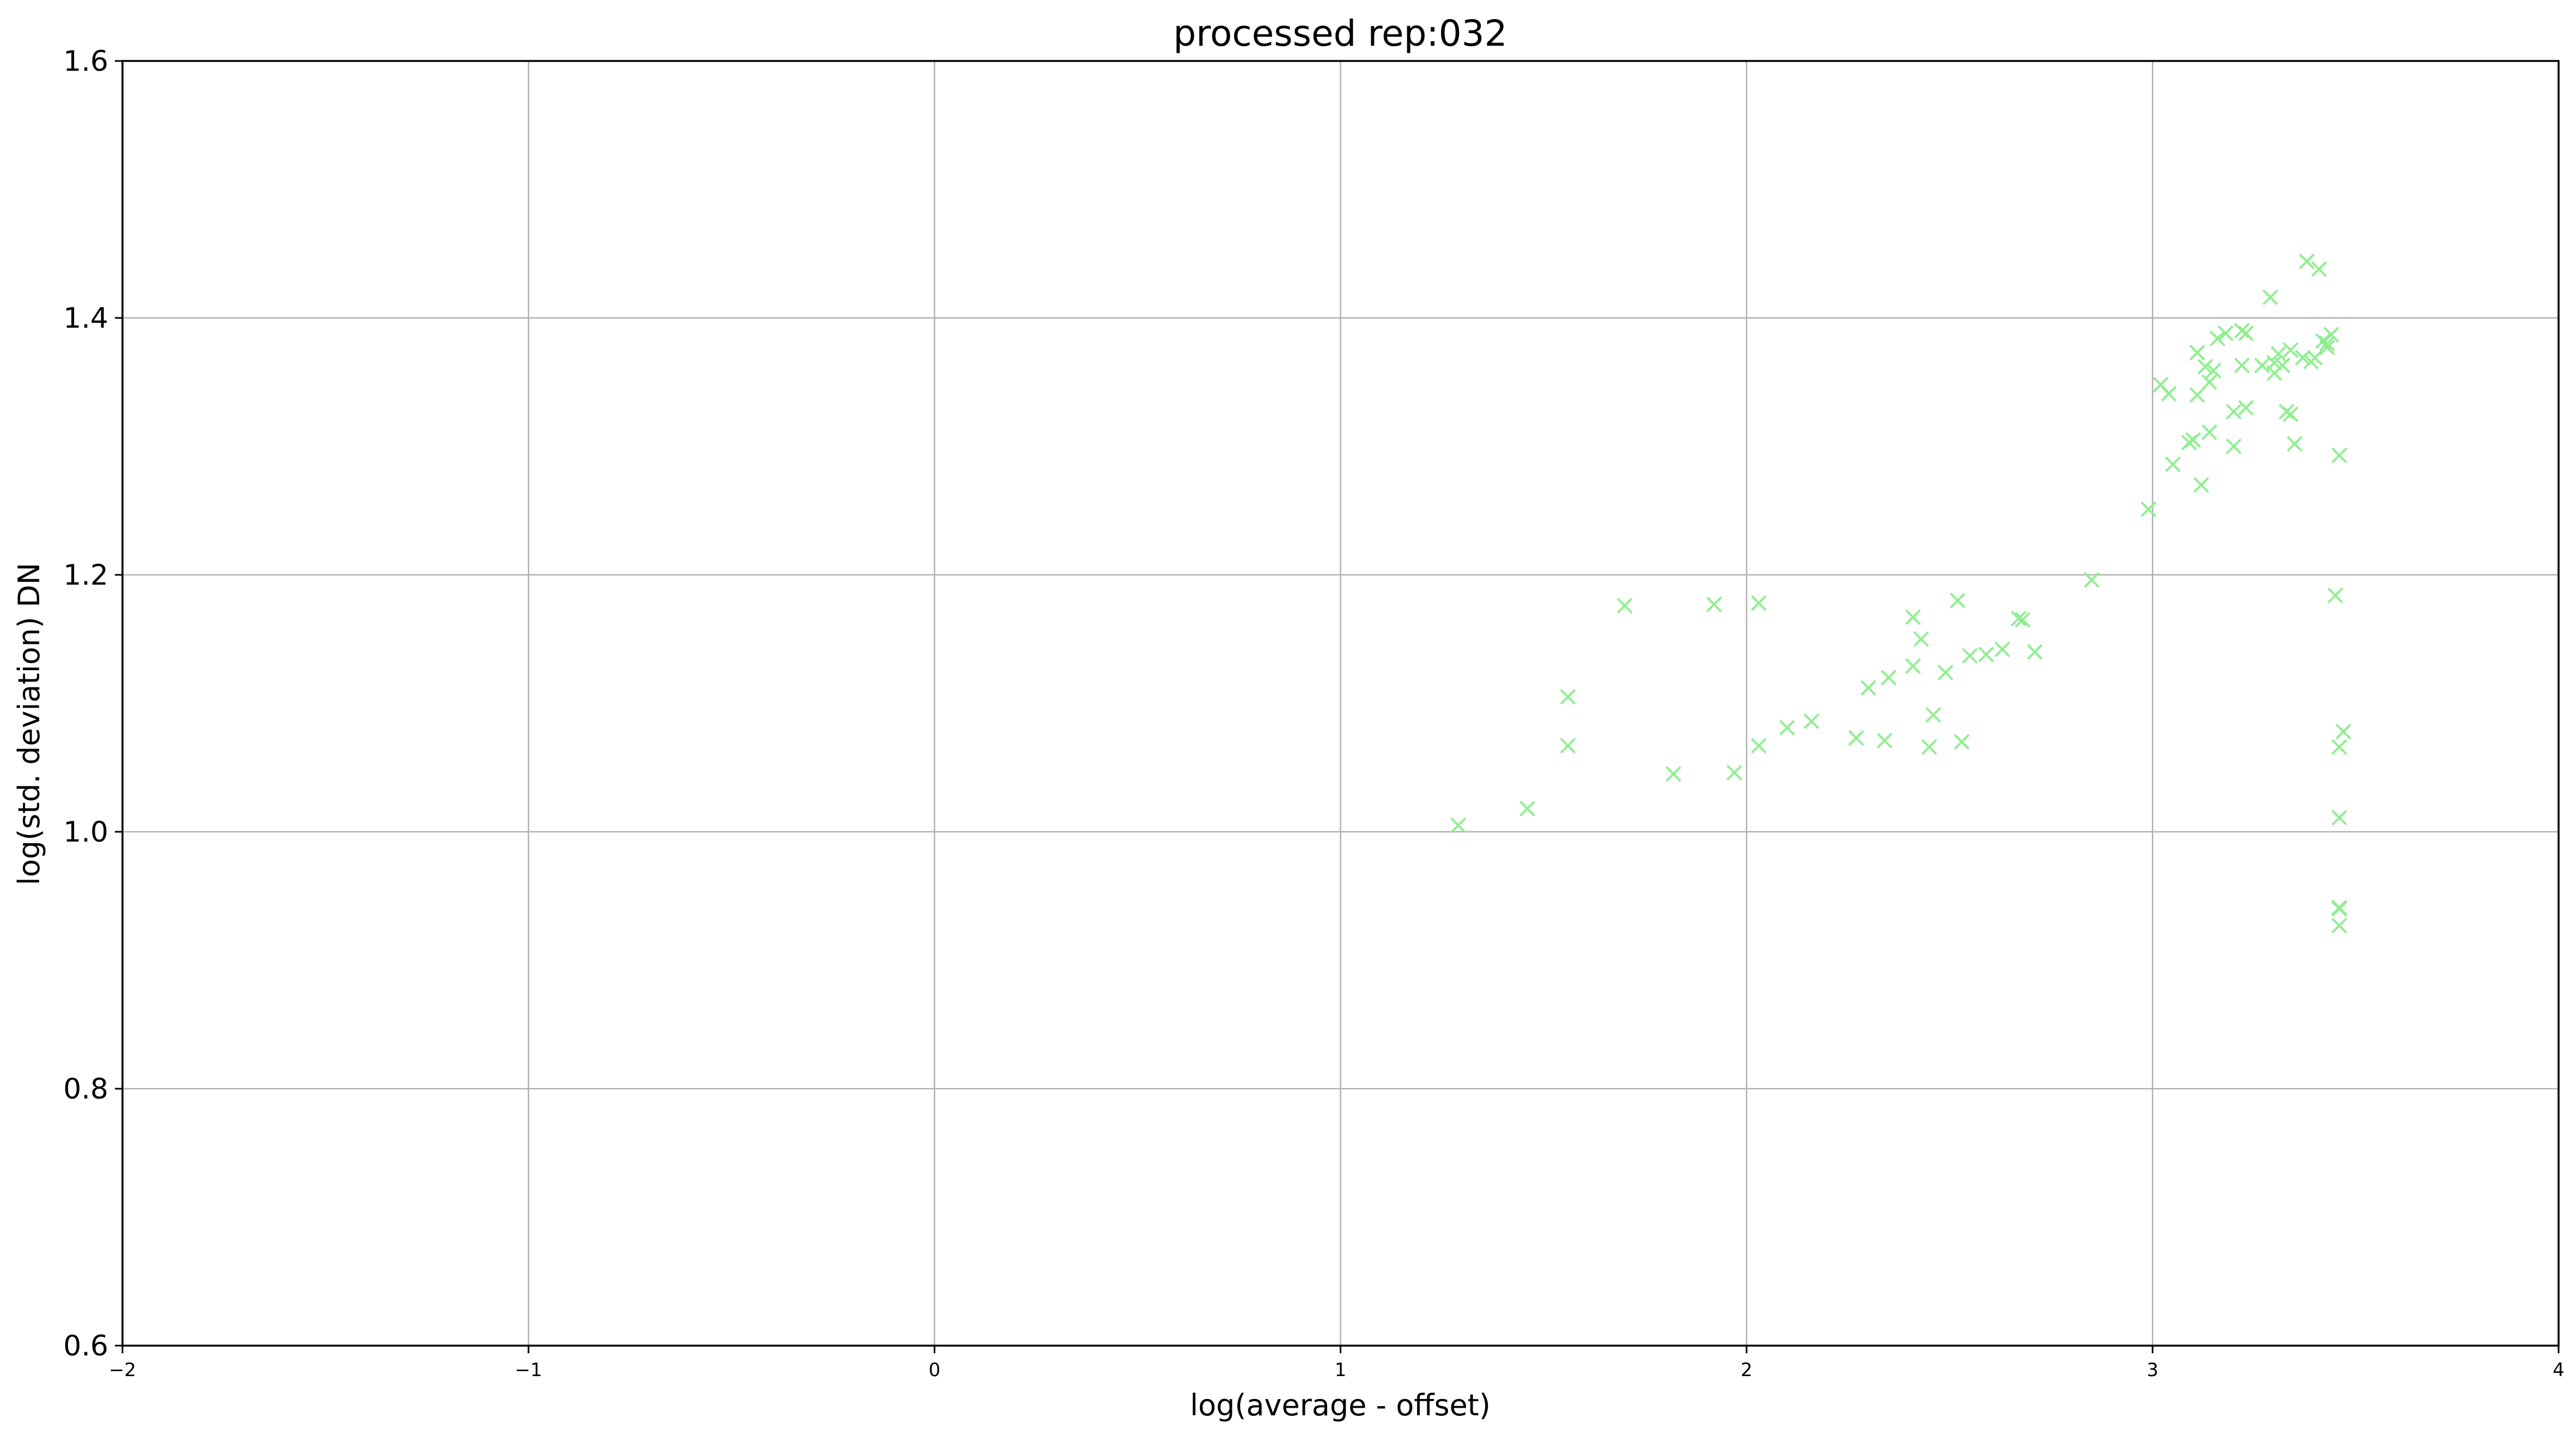 Image resolution: width=2576 pixels, height=1436 pixels. I want to click on x-tick-label: 4, so click(2559, 1370).